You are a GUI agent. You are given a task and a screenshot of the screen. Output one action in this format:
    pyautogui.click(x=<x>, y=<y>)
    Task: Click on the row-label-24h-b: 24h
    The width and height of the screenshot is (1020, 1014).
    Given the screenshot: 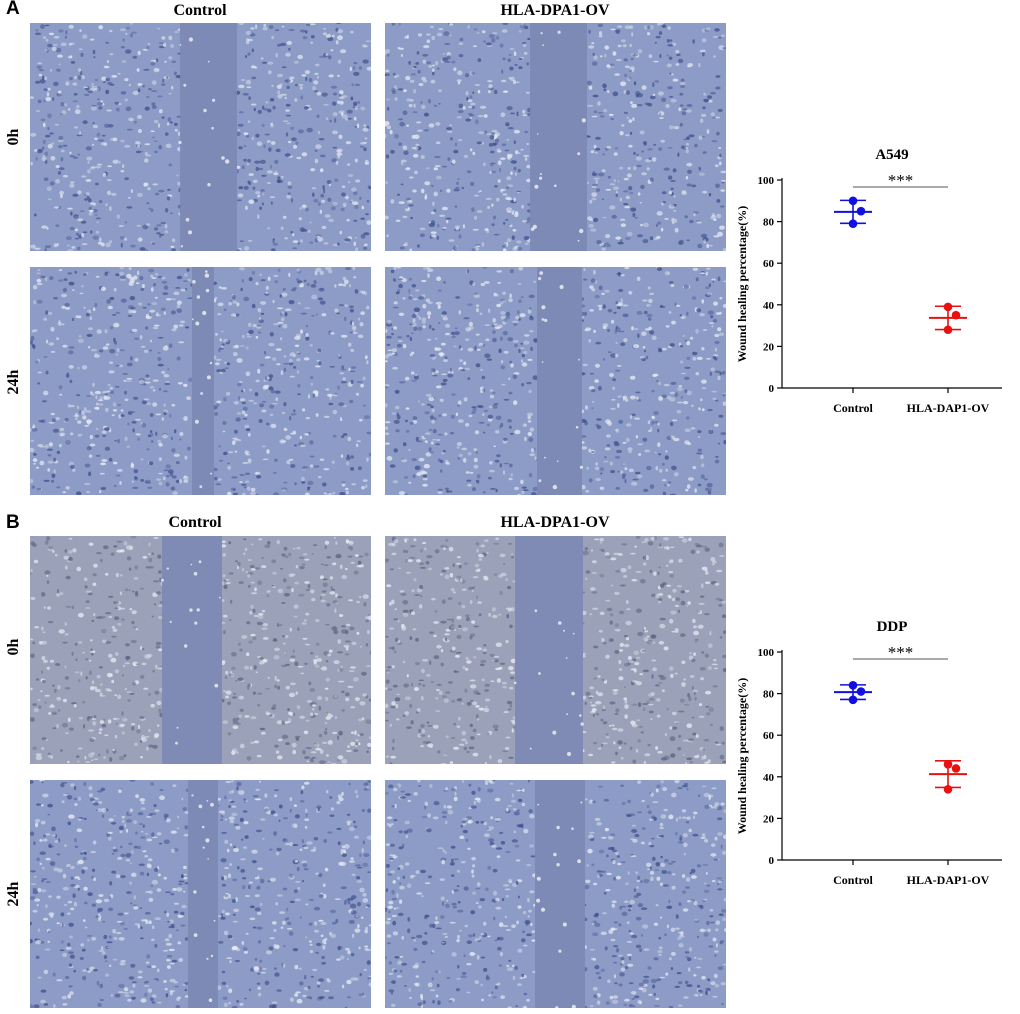 What is the action you would take?
    pyautogui.click(x=13, y=894)
    